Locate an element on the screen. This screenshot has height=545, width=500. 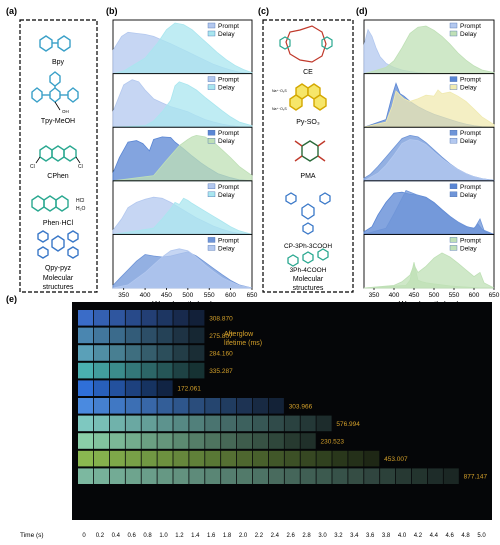
time-tick-label: 0 is located at coordinates (84, 536).